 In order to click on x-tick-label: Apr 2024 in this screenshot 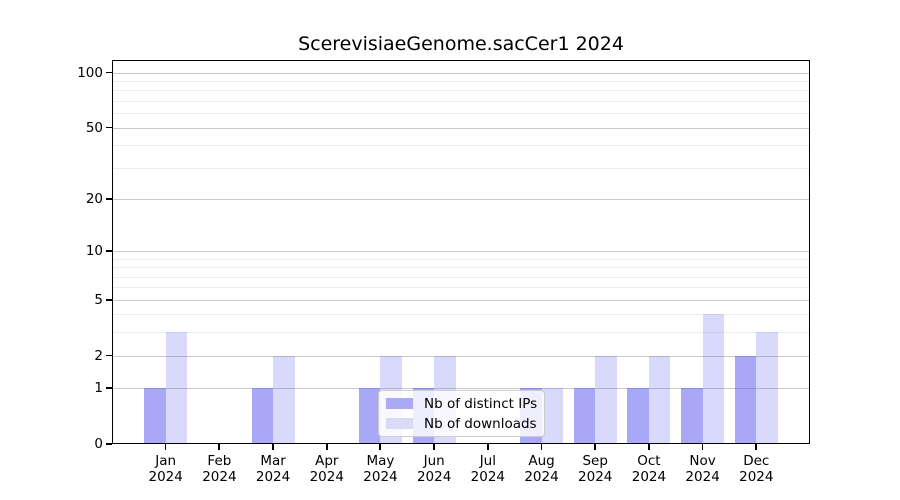, I will do `click(326, 469)`.